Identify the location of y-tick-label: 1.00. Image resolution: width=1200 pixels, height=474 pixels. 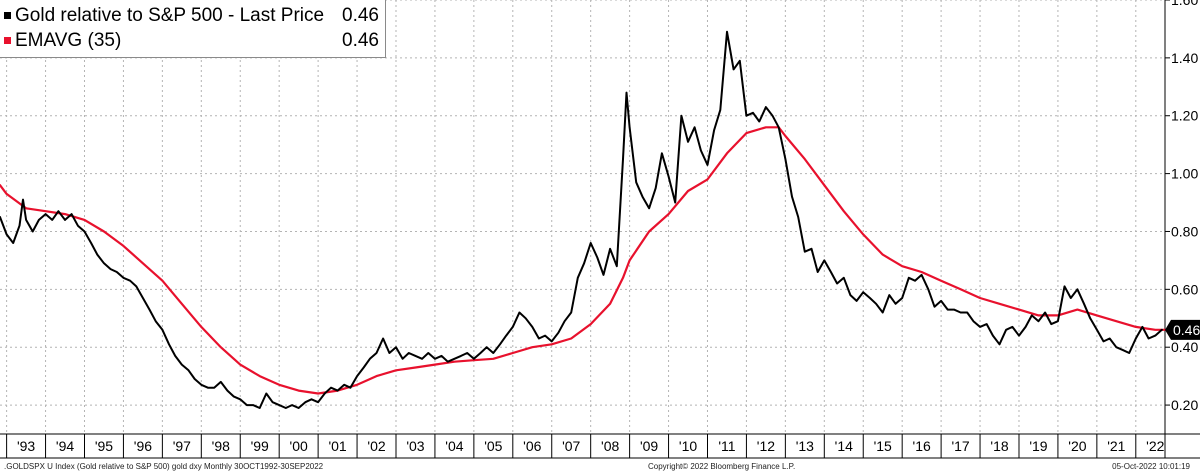
(1184, 174).